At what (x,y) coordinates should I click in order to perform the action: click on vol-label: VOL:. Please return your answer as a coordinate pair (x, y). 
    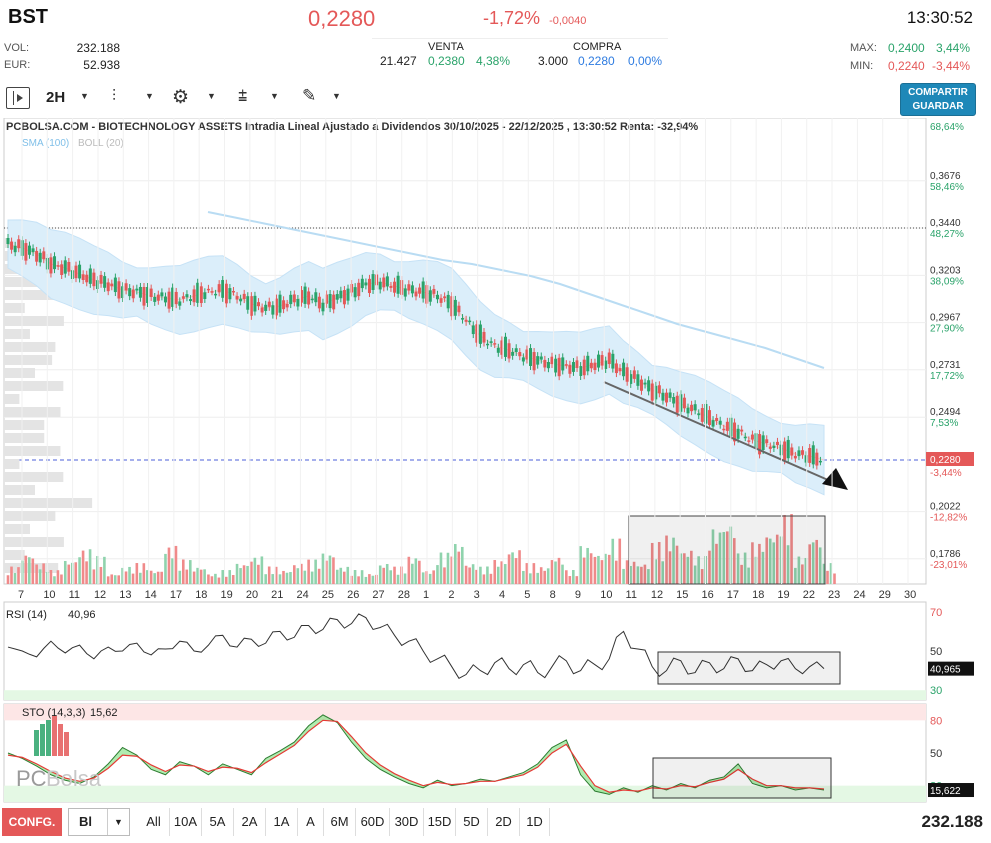
    Looking at the image, I should click on (17, 48).